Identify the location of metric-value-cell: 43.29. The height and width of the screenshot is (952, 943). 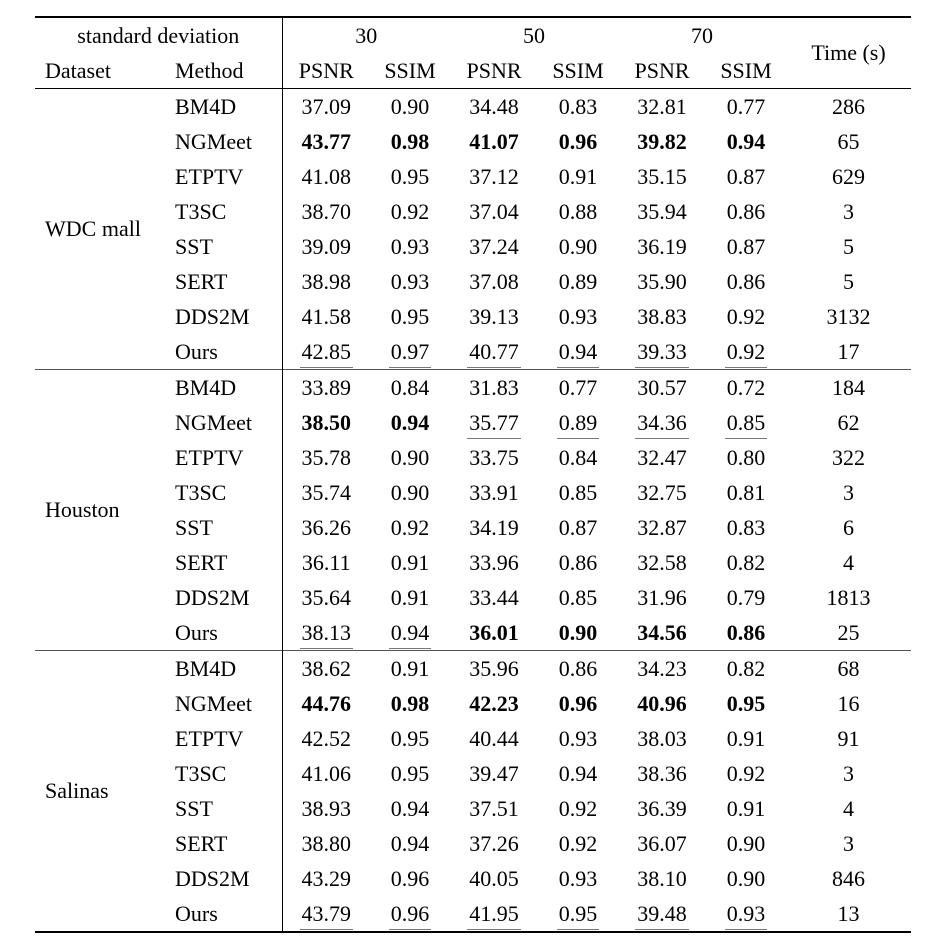
(325, 878).